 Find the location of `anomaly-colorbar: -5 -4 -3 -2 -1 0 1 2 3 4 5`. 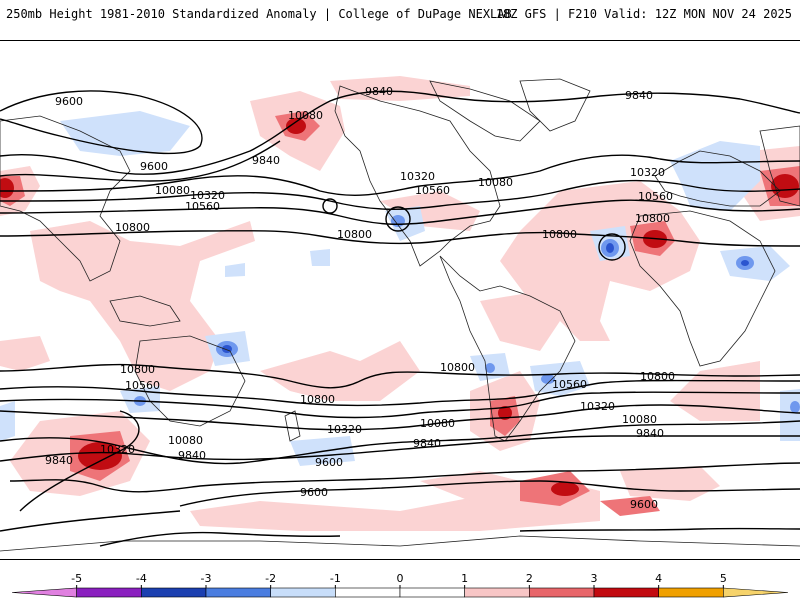

anomaly-colorbar: -5 -4 -3 -2 -1 0 1 2 3 4 5 is located at coordinates (400, 585).